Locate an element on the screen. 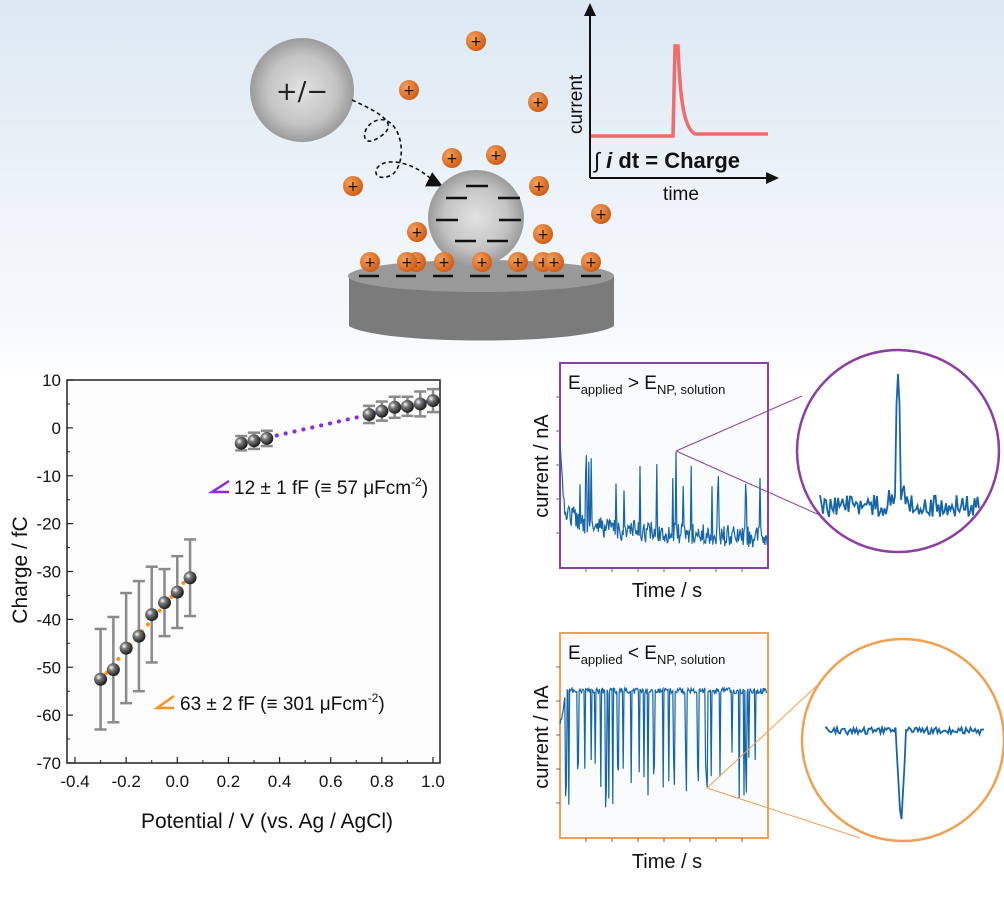 This screenshot has width=1004, height=909. inset-y-arrow-icon is located at coordinates (590, 9).